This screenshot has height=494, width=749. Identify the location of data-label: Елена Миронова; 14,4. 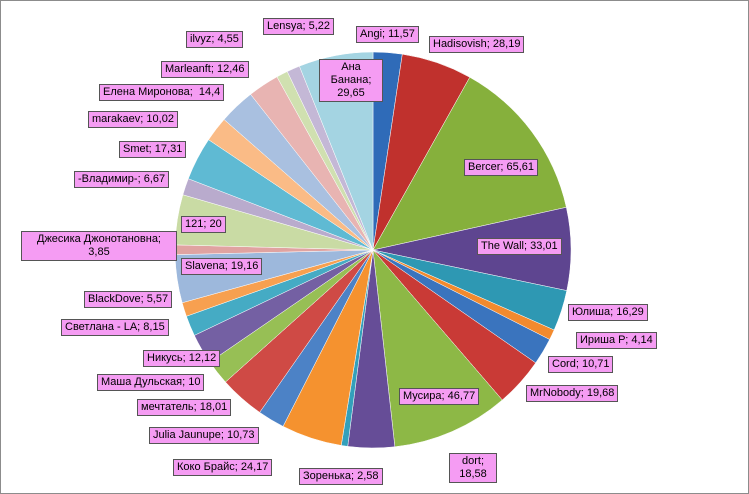
(162, 92).